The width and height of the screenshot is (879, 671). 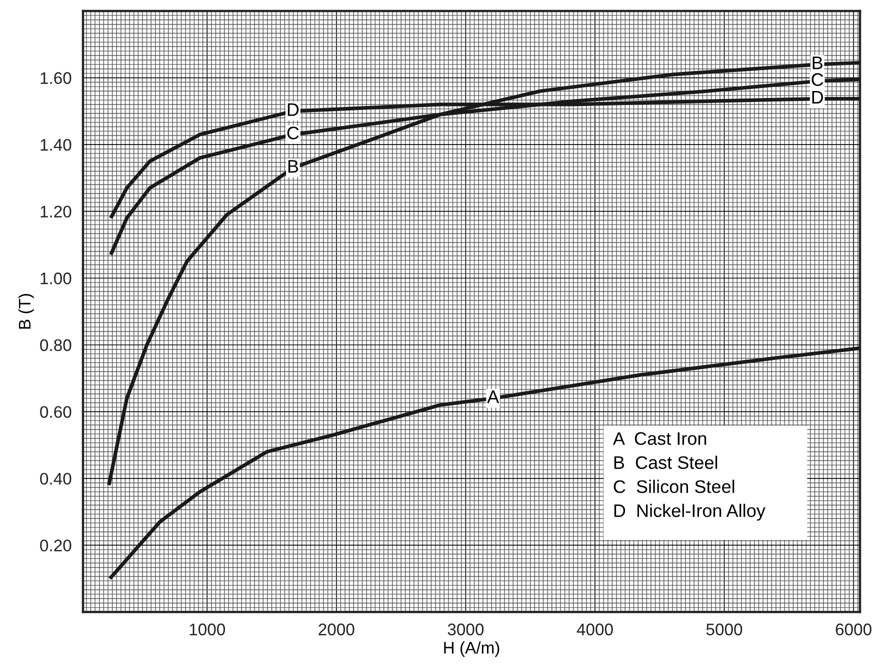 What do you see at coordinates (56, 478) in the screenshot?
I see `y-tick-label: 0.40` at bounding box center [56, 478].